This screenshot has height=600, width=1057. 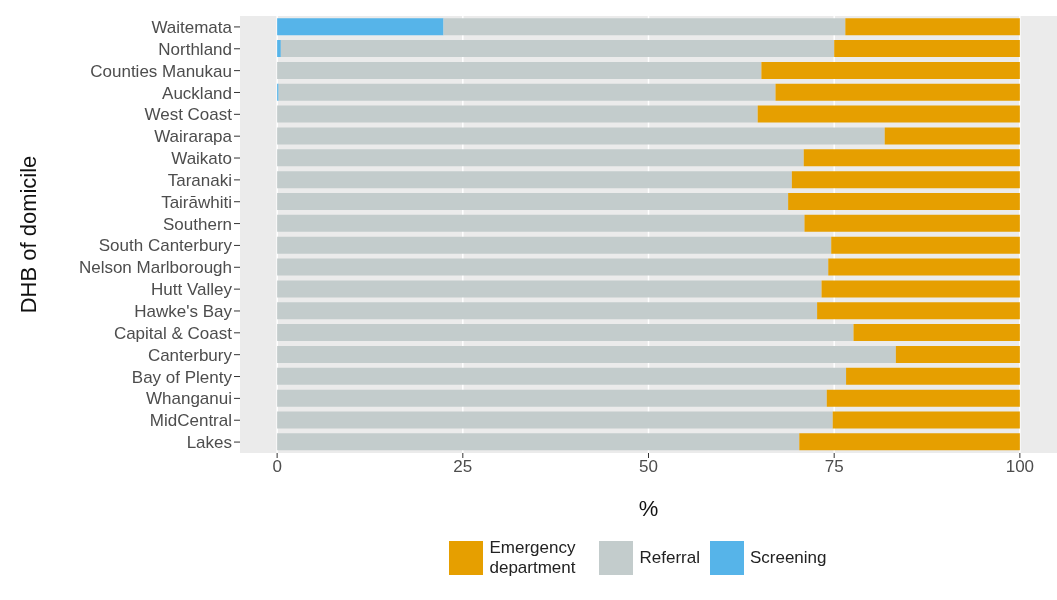 What do you see at coordinates (188, 399) in the screenshot?
I see `y-tick-label: Whanganui` at bounding box center [188, 399].